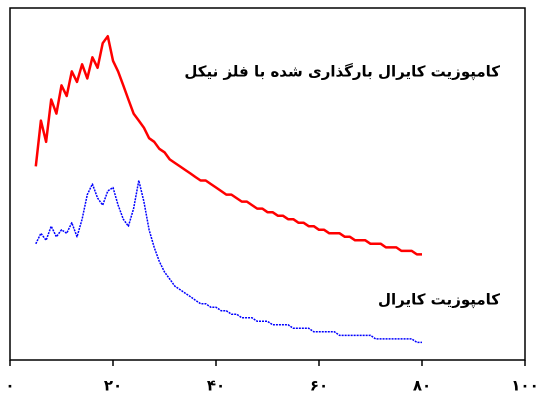 The height and width of the screenshot is (398, 539). Describe the element at coordinates (319, 386) in the screenshot. I see `x-tick-label: ۶۰` at that location.